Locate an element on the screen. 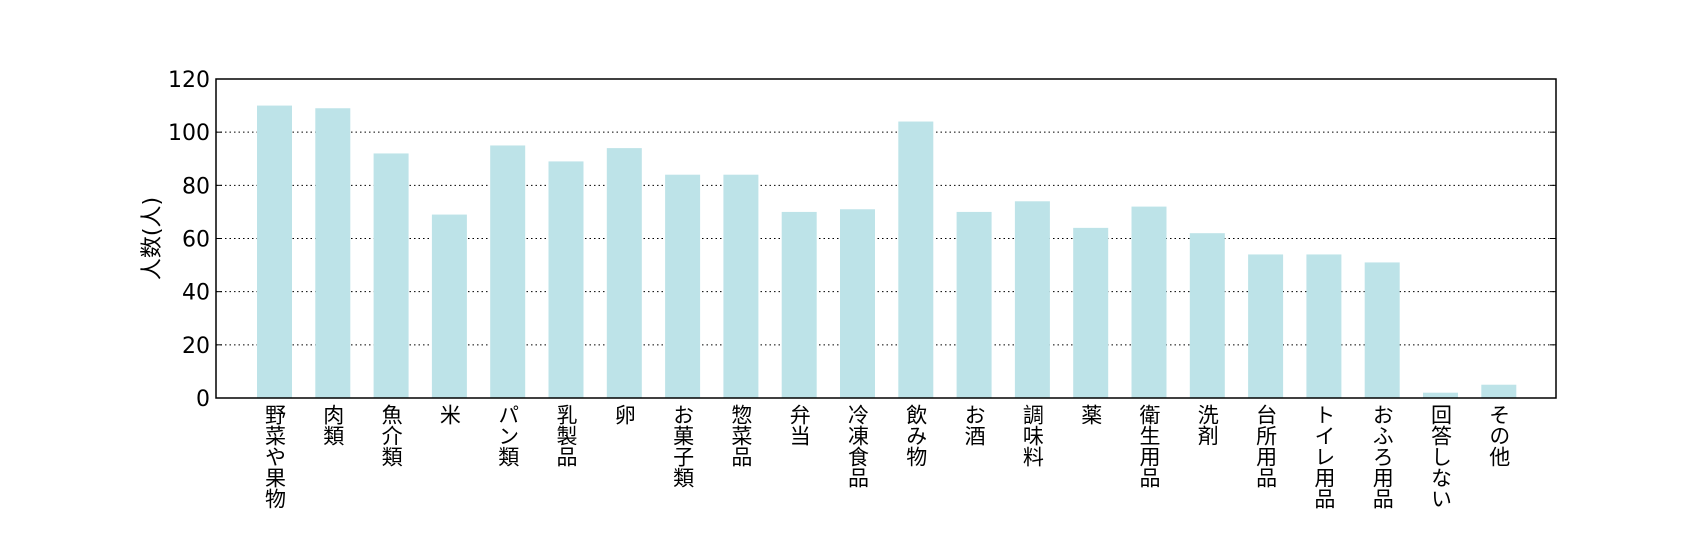 This screenshot has width=1707, height=536. x-category-label: 惣菜品 is located at coordinates (741, 435).